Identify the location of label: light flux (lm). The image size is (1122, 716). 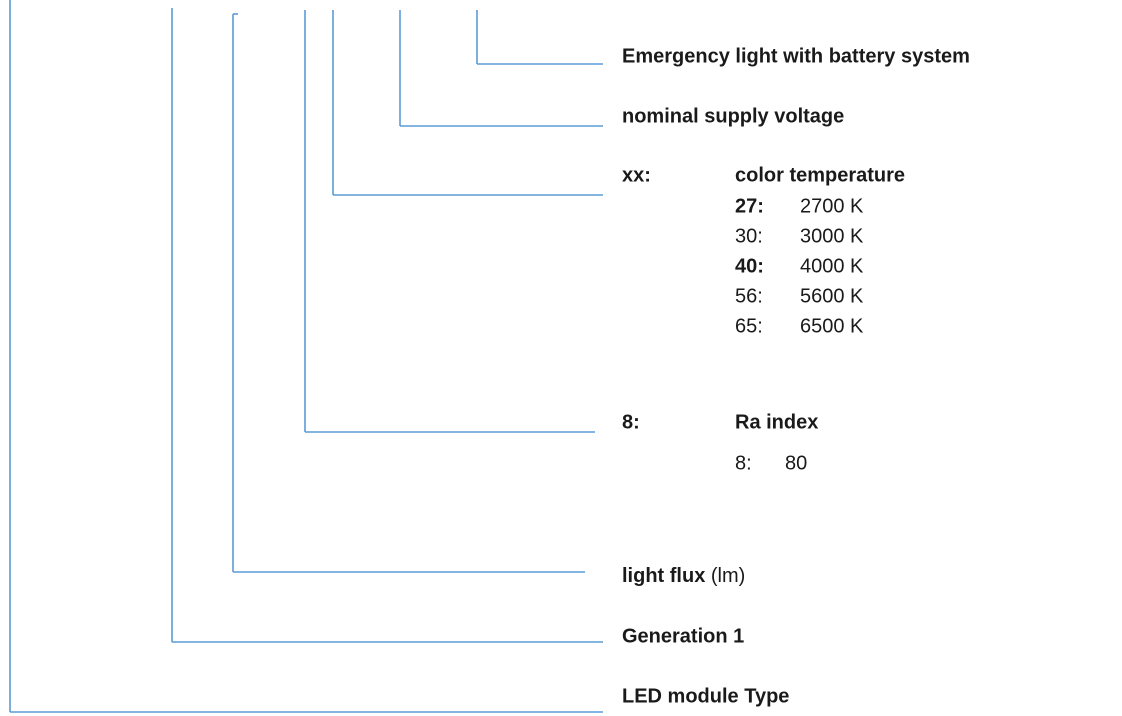
(683, 576).